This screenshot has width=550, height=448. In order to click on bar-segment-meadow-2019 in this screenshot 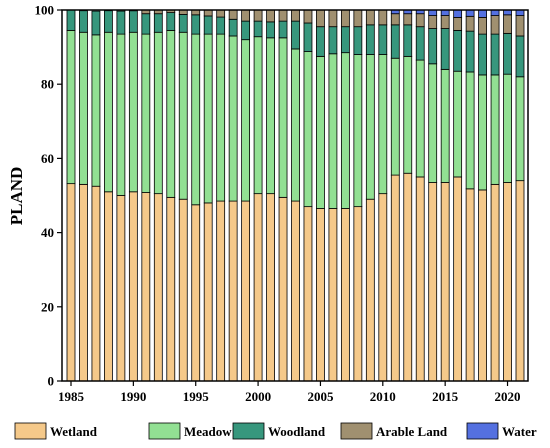, I will do `click(495, 129)`.